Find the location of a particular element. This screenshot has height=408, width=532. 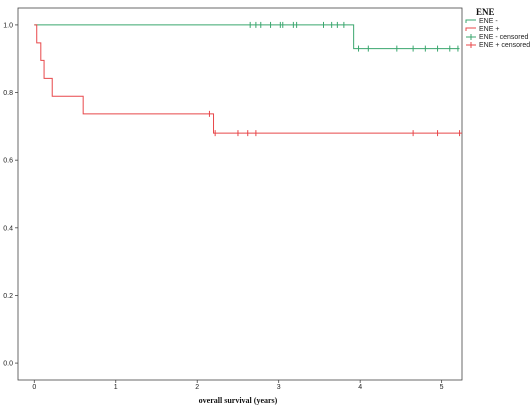

x-tick-label: 4 is located at coordinates (360, 387).